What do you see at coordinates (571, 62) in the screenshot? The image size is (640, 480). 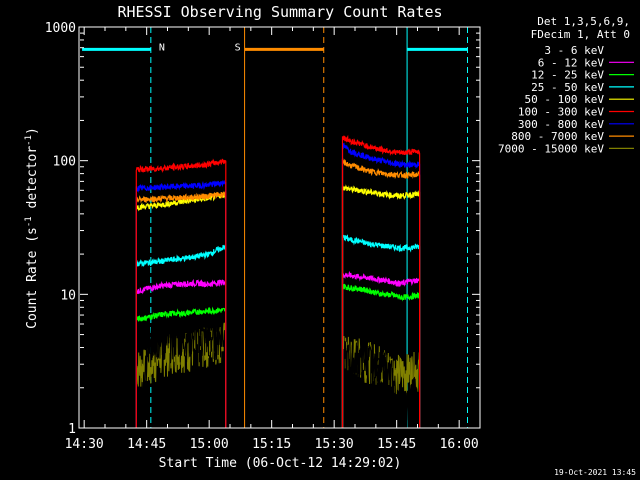 I see `legend-label: 6 - 12 keV` at bounding box center [571, 62].